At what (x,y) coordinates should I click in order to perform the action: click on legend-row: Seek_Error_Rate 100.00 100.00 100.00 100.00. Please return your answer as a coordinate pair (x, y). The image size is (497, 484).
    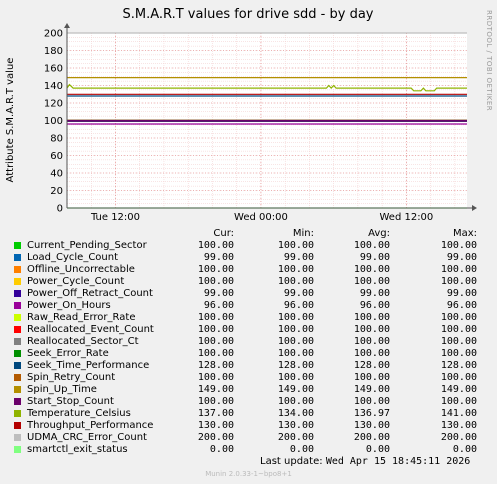
    Looking at the image, I should click on (248, 354).